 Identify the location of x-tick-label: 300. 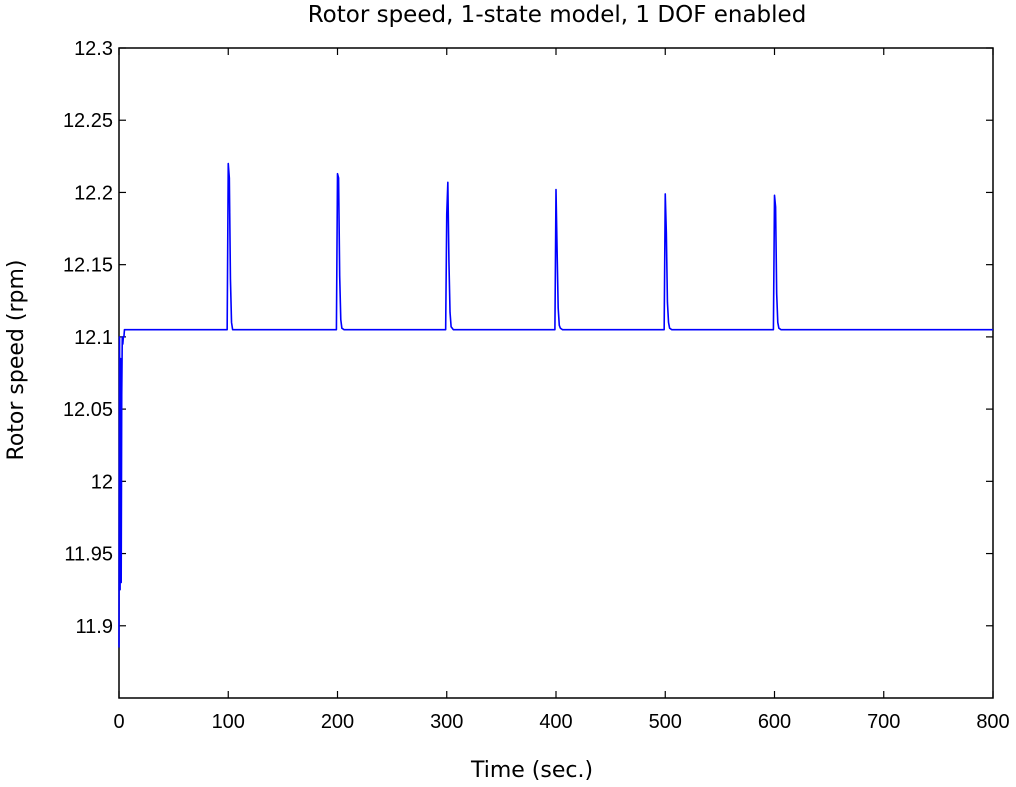
(446, 722).